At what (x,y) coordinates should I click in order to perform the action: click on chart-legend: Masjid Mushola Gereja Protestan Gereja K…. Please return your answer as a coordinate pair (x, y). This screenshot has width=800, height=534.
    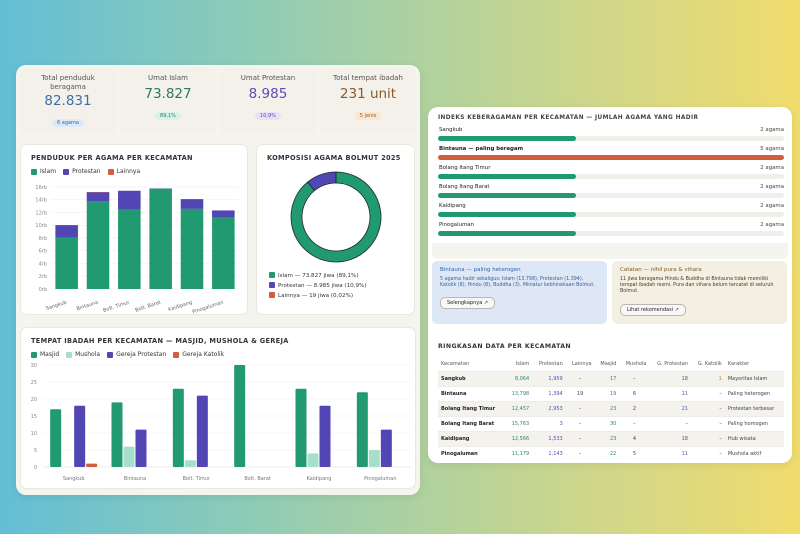
    Looking at the image, I should click on (127, 354).